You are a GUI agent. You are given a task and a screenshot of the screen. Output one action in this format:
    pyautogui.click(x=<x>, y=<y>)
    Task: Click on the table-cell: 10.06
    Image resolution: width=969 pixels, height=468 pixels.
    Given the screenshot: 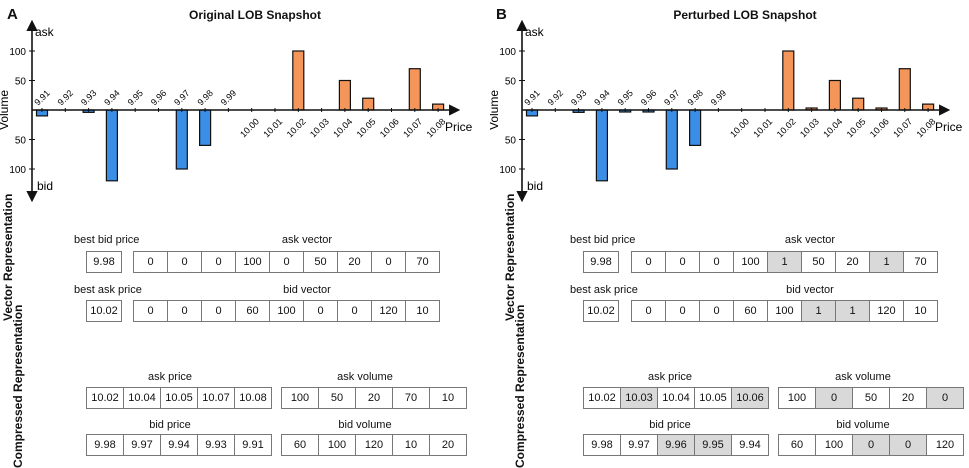 What is the action you would take?
    pyautogui.click(x=750, y=398)
    